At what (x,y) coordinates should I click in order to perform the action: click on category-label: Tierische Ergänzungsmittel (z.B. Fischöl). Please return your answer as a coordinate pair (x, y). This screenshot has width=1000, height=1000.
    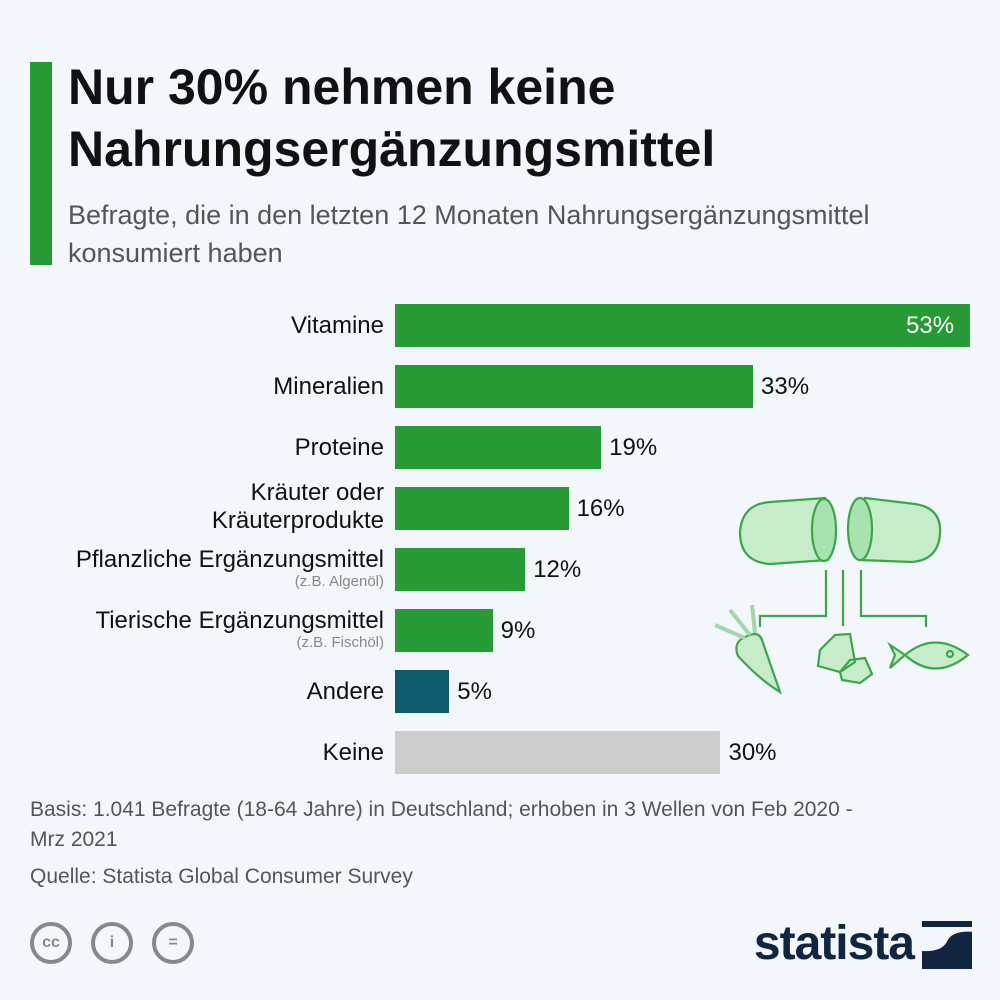
    Looking at the image, I should click on (239, 629).